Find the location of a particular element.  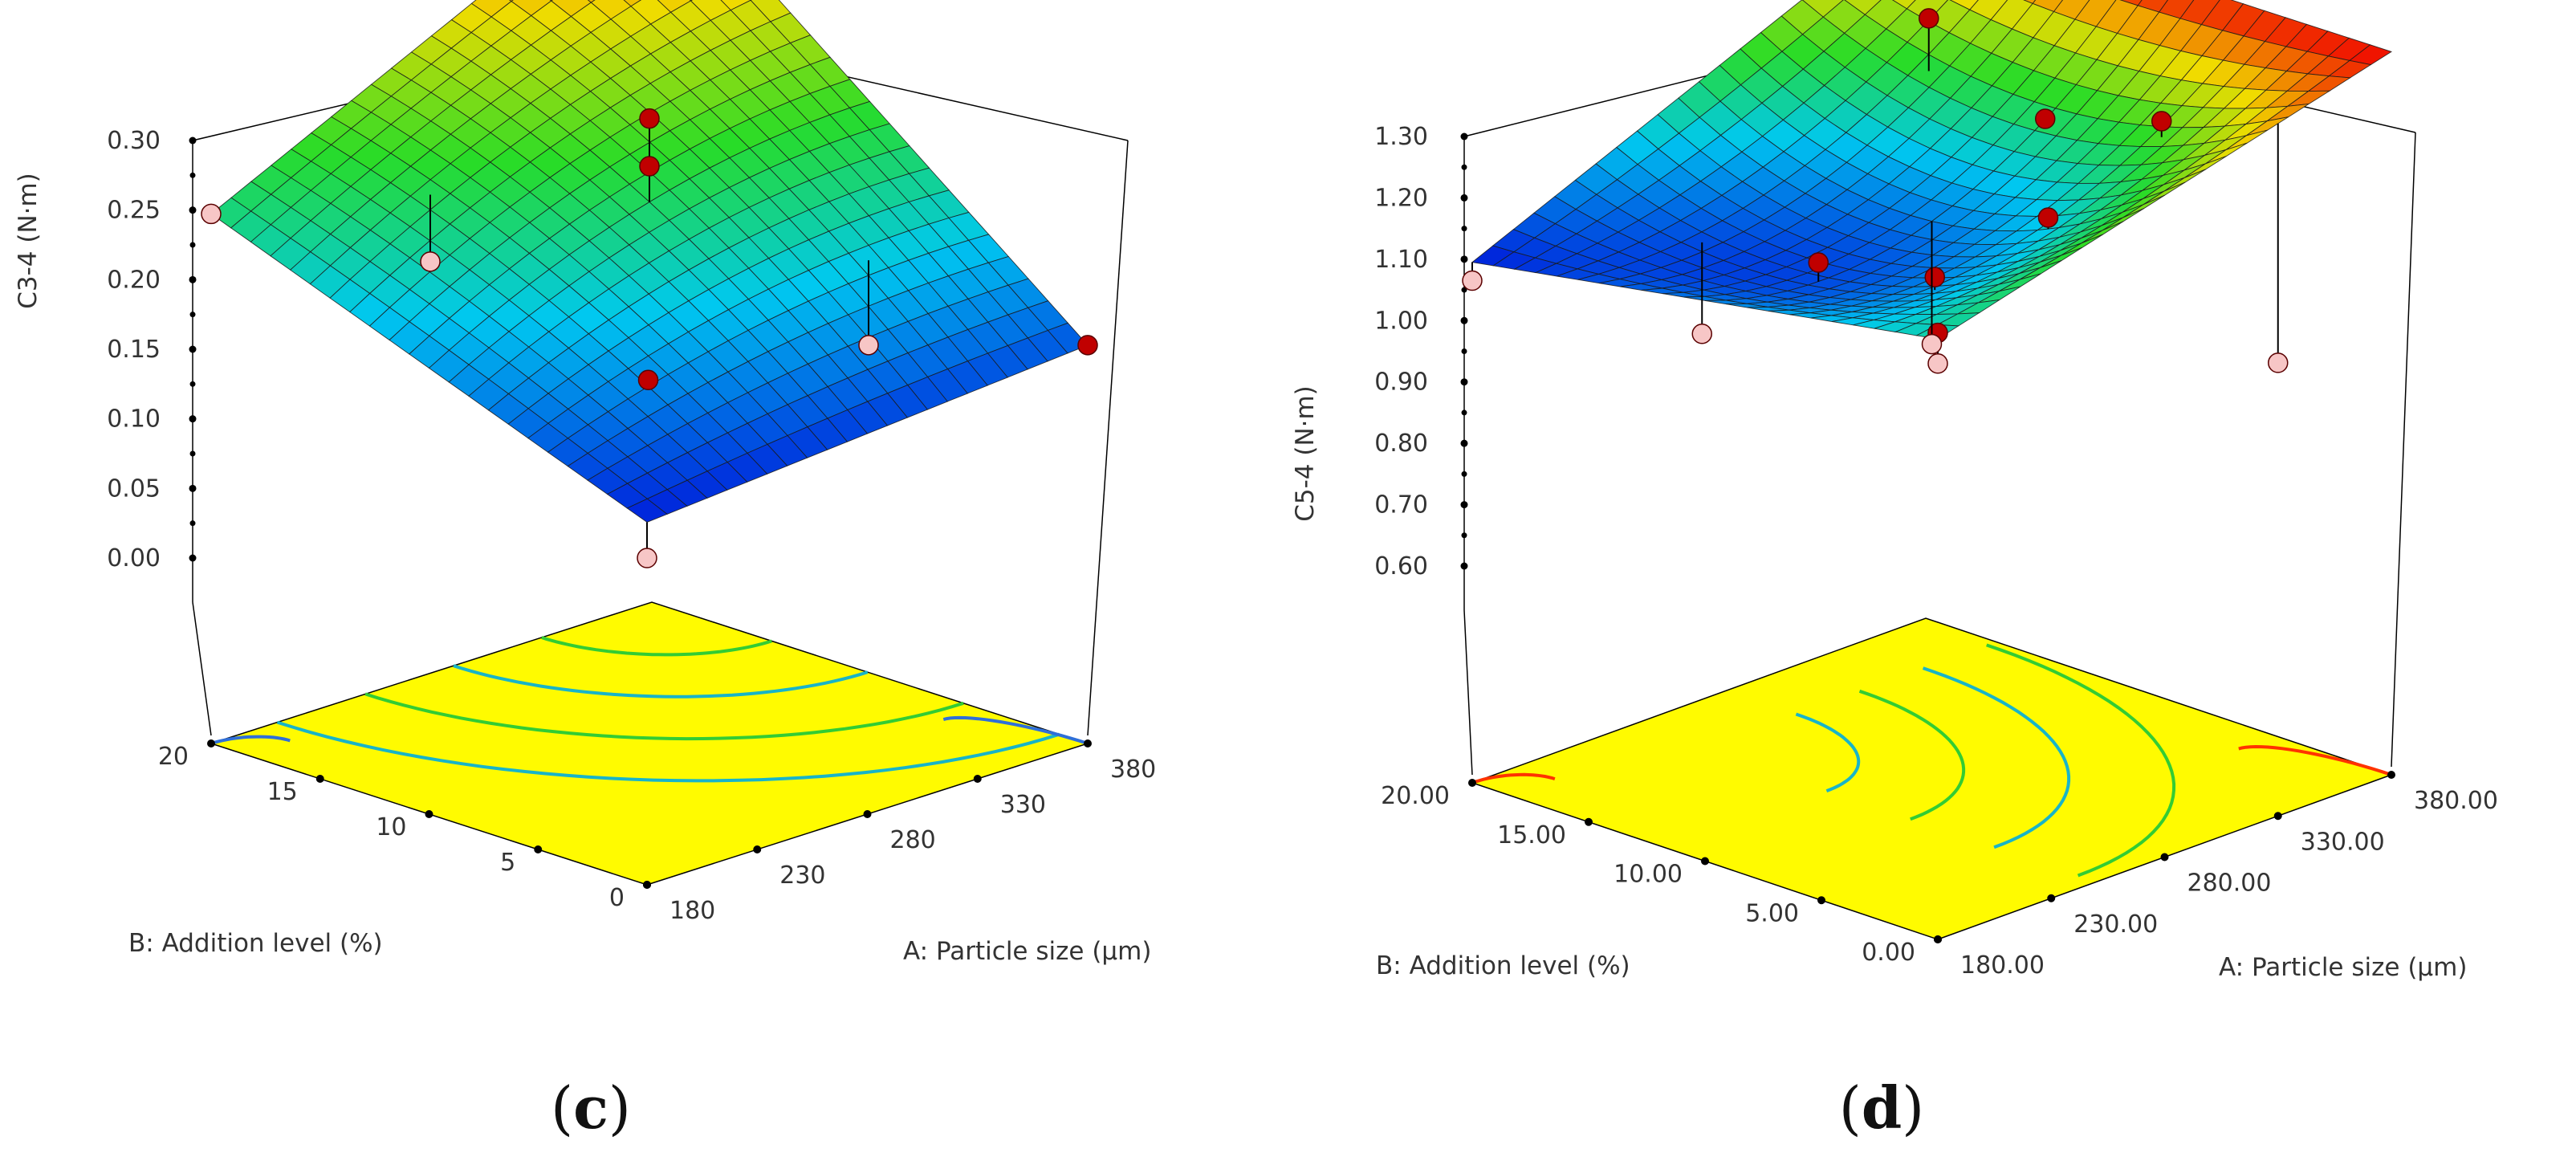

z-axis-label: C3-4 (N·m) is located at coordinates (28, 241).